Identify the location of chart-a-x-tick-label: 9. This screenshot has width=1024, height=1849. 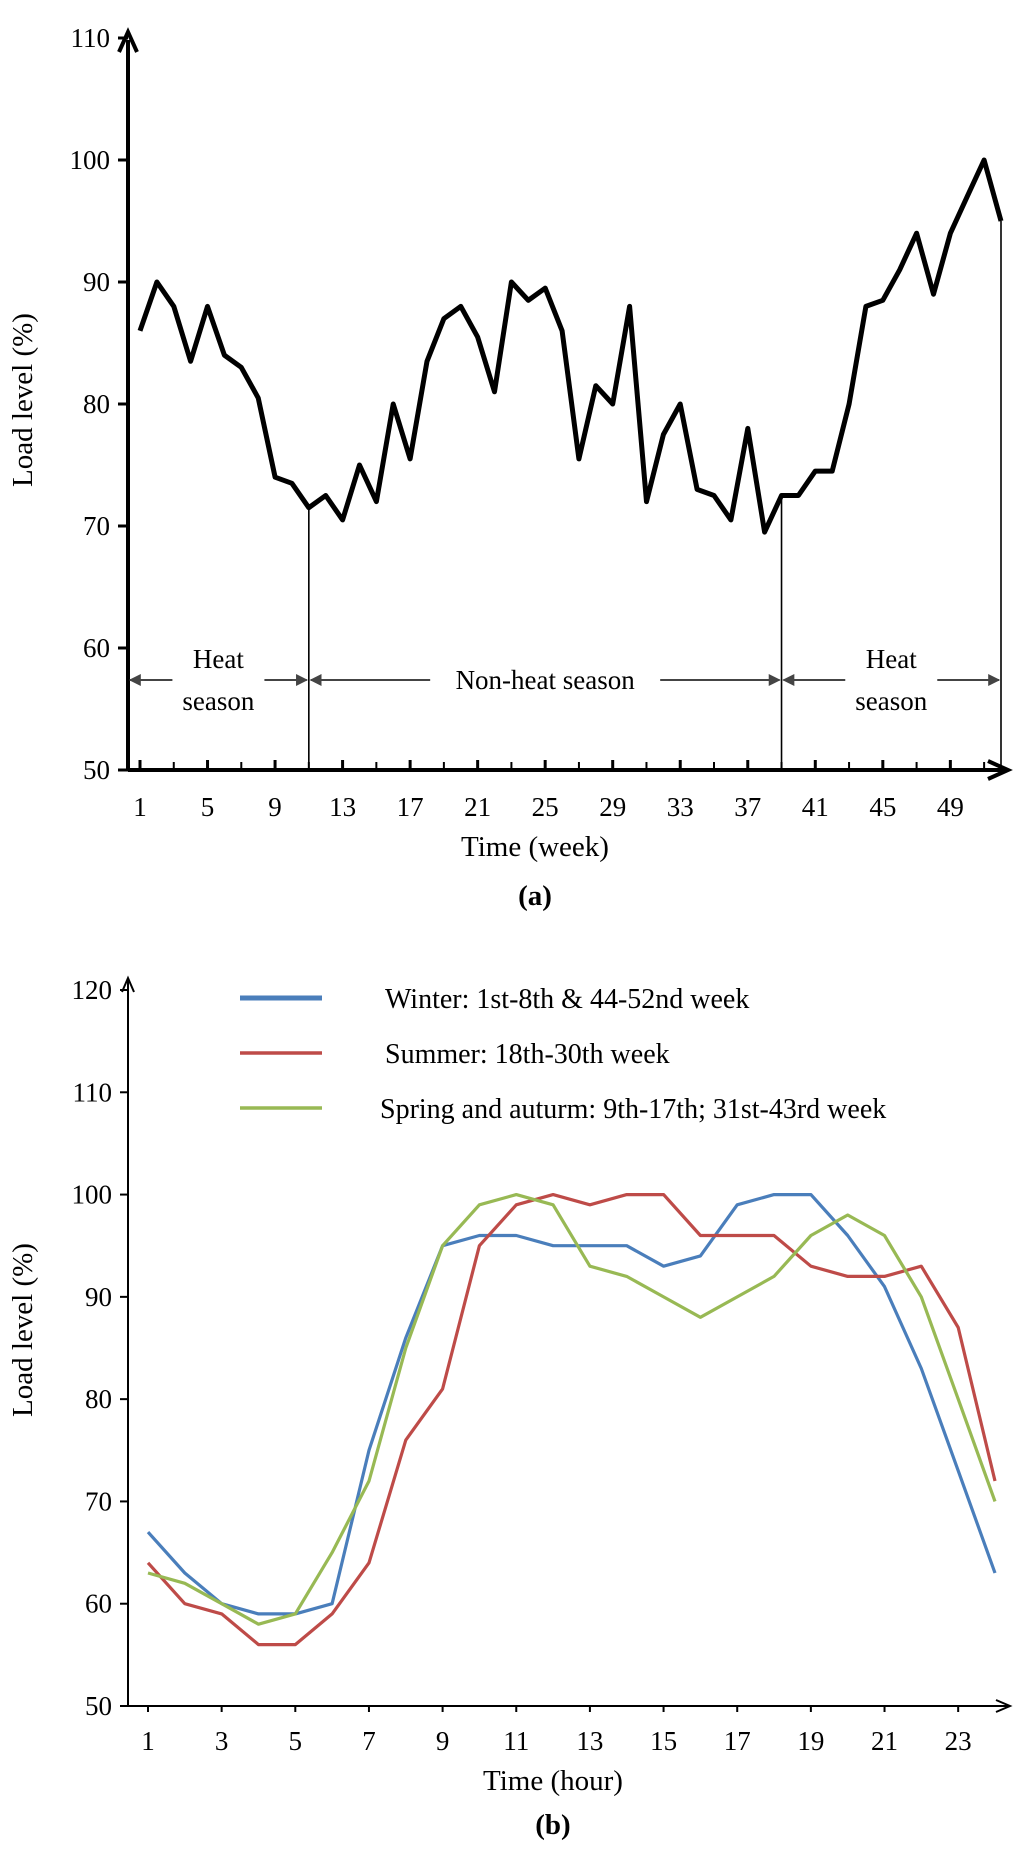
(275, 807).